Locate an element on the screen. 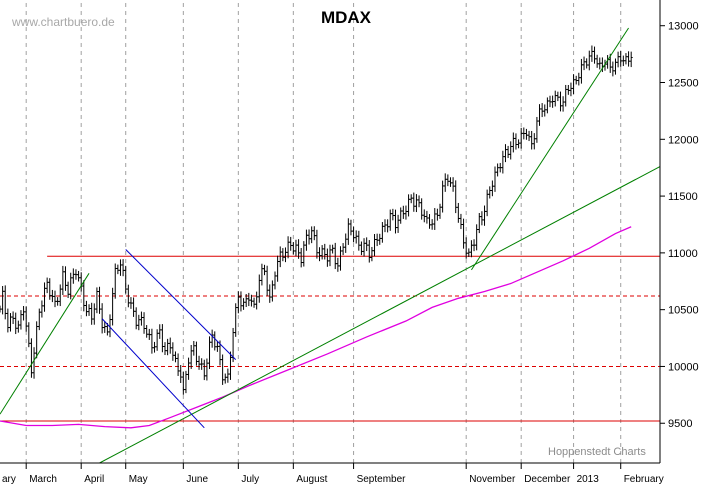  x-tick-label-11: February is located at coordinates (644, 479).